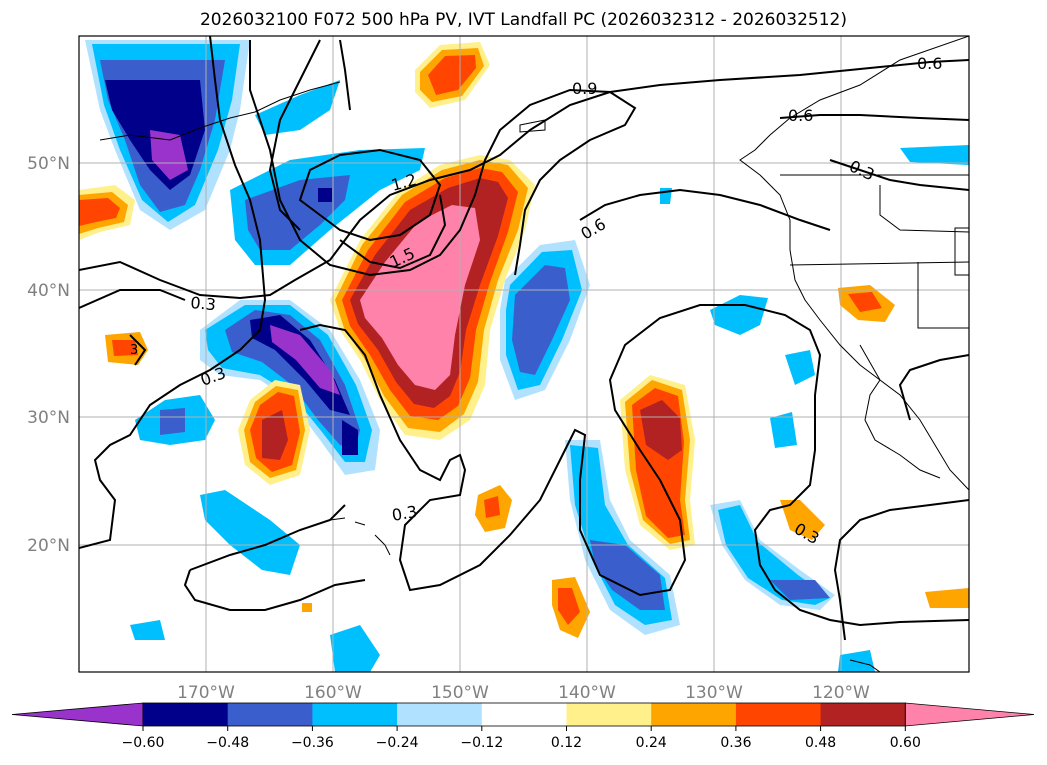 The width and height of the screenshot is (1047, 765). I want to click on latitude-tick-labels: 50°N 40°N 30°N 20°N, so click(48, 355).